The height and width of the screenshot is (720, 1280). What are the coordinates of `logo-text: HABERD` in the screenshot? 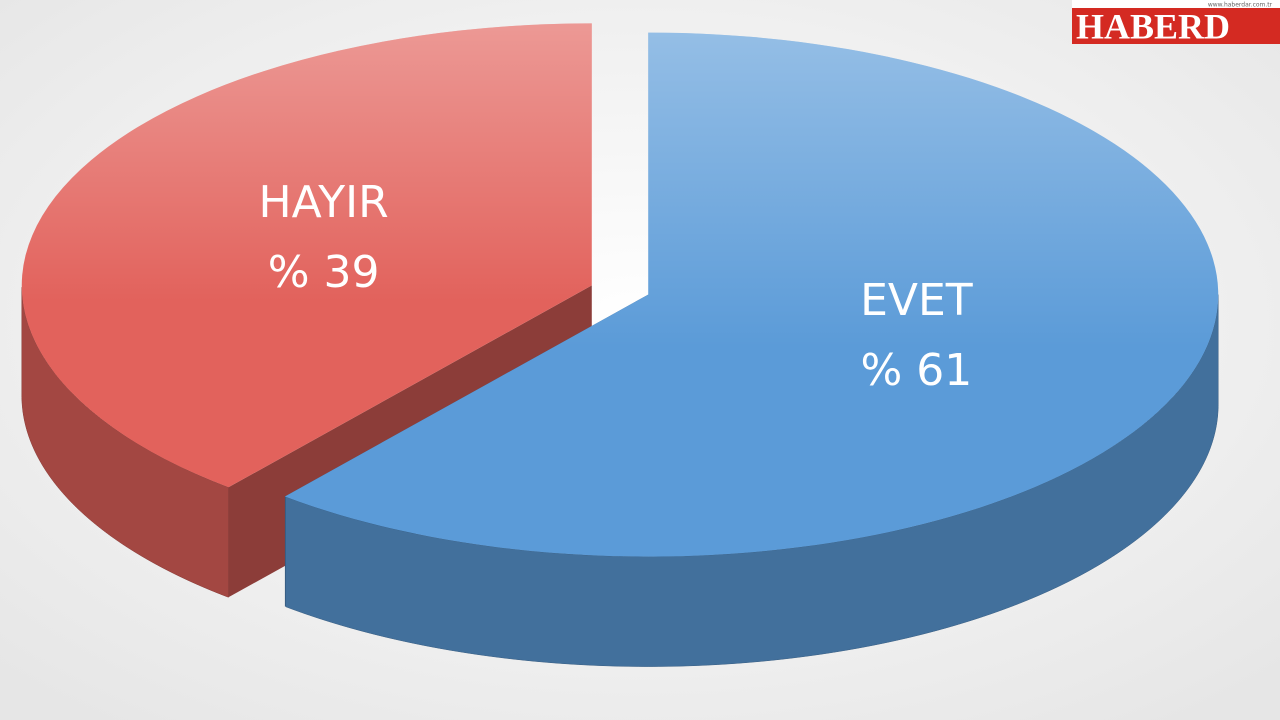 It's located at (1153, 26).